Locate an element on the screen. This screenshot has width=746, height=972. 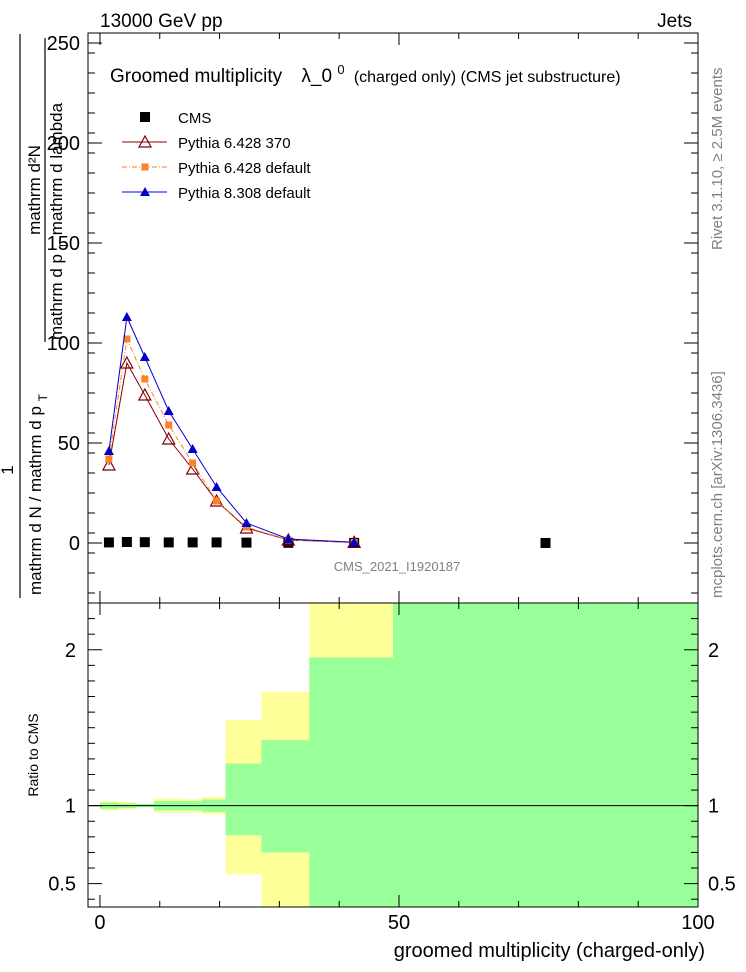
xtick-label: 50 is located at coordinates (399, 923).